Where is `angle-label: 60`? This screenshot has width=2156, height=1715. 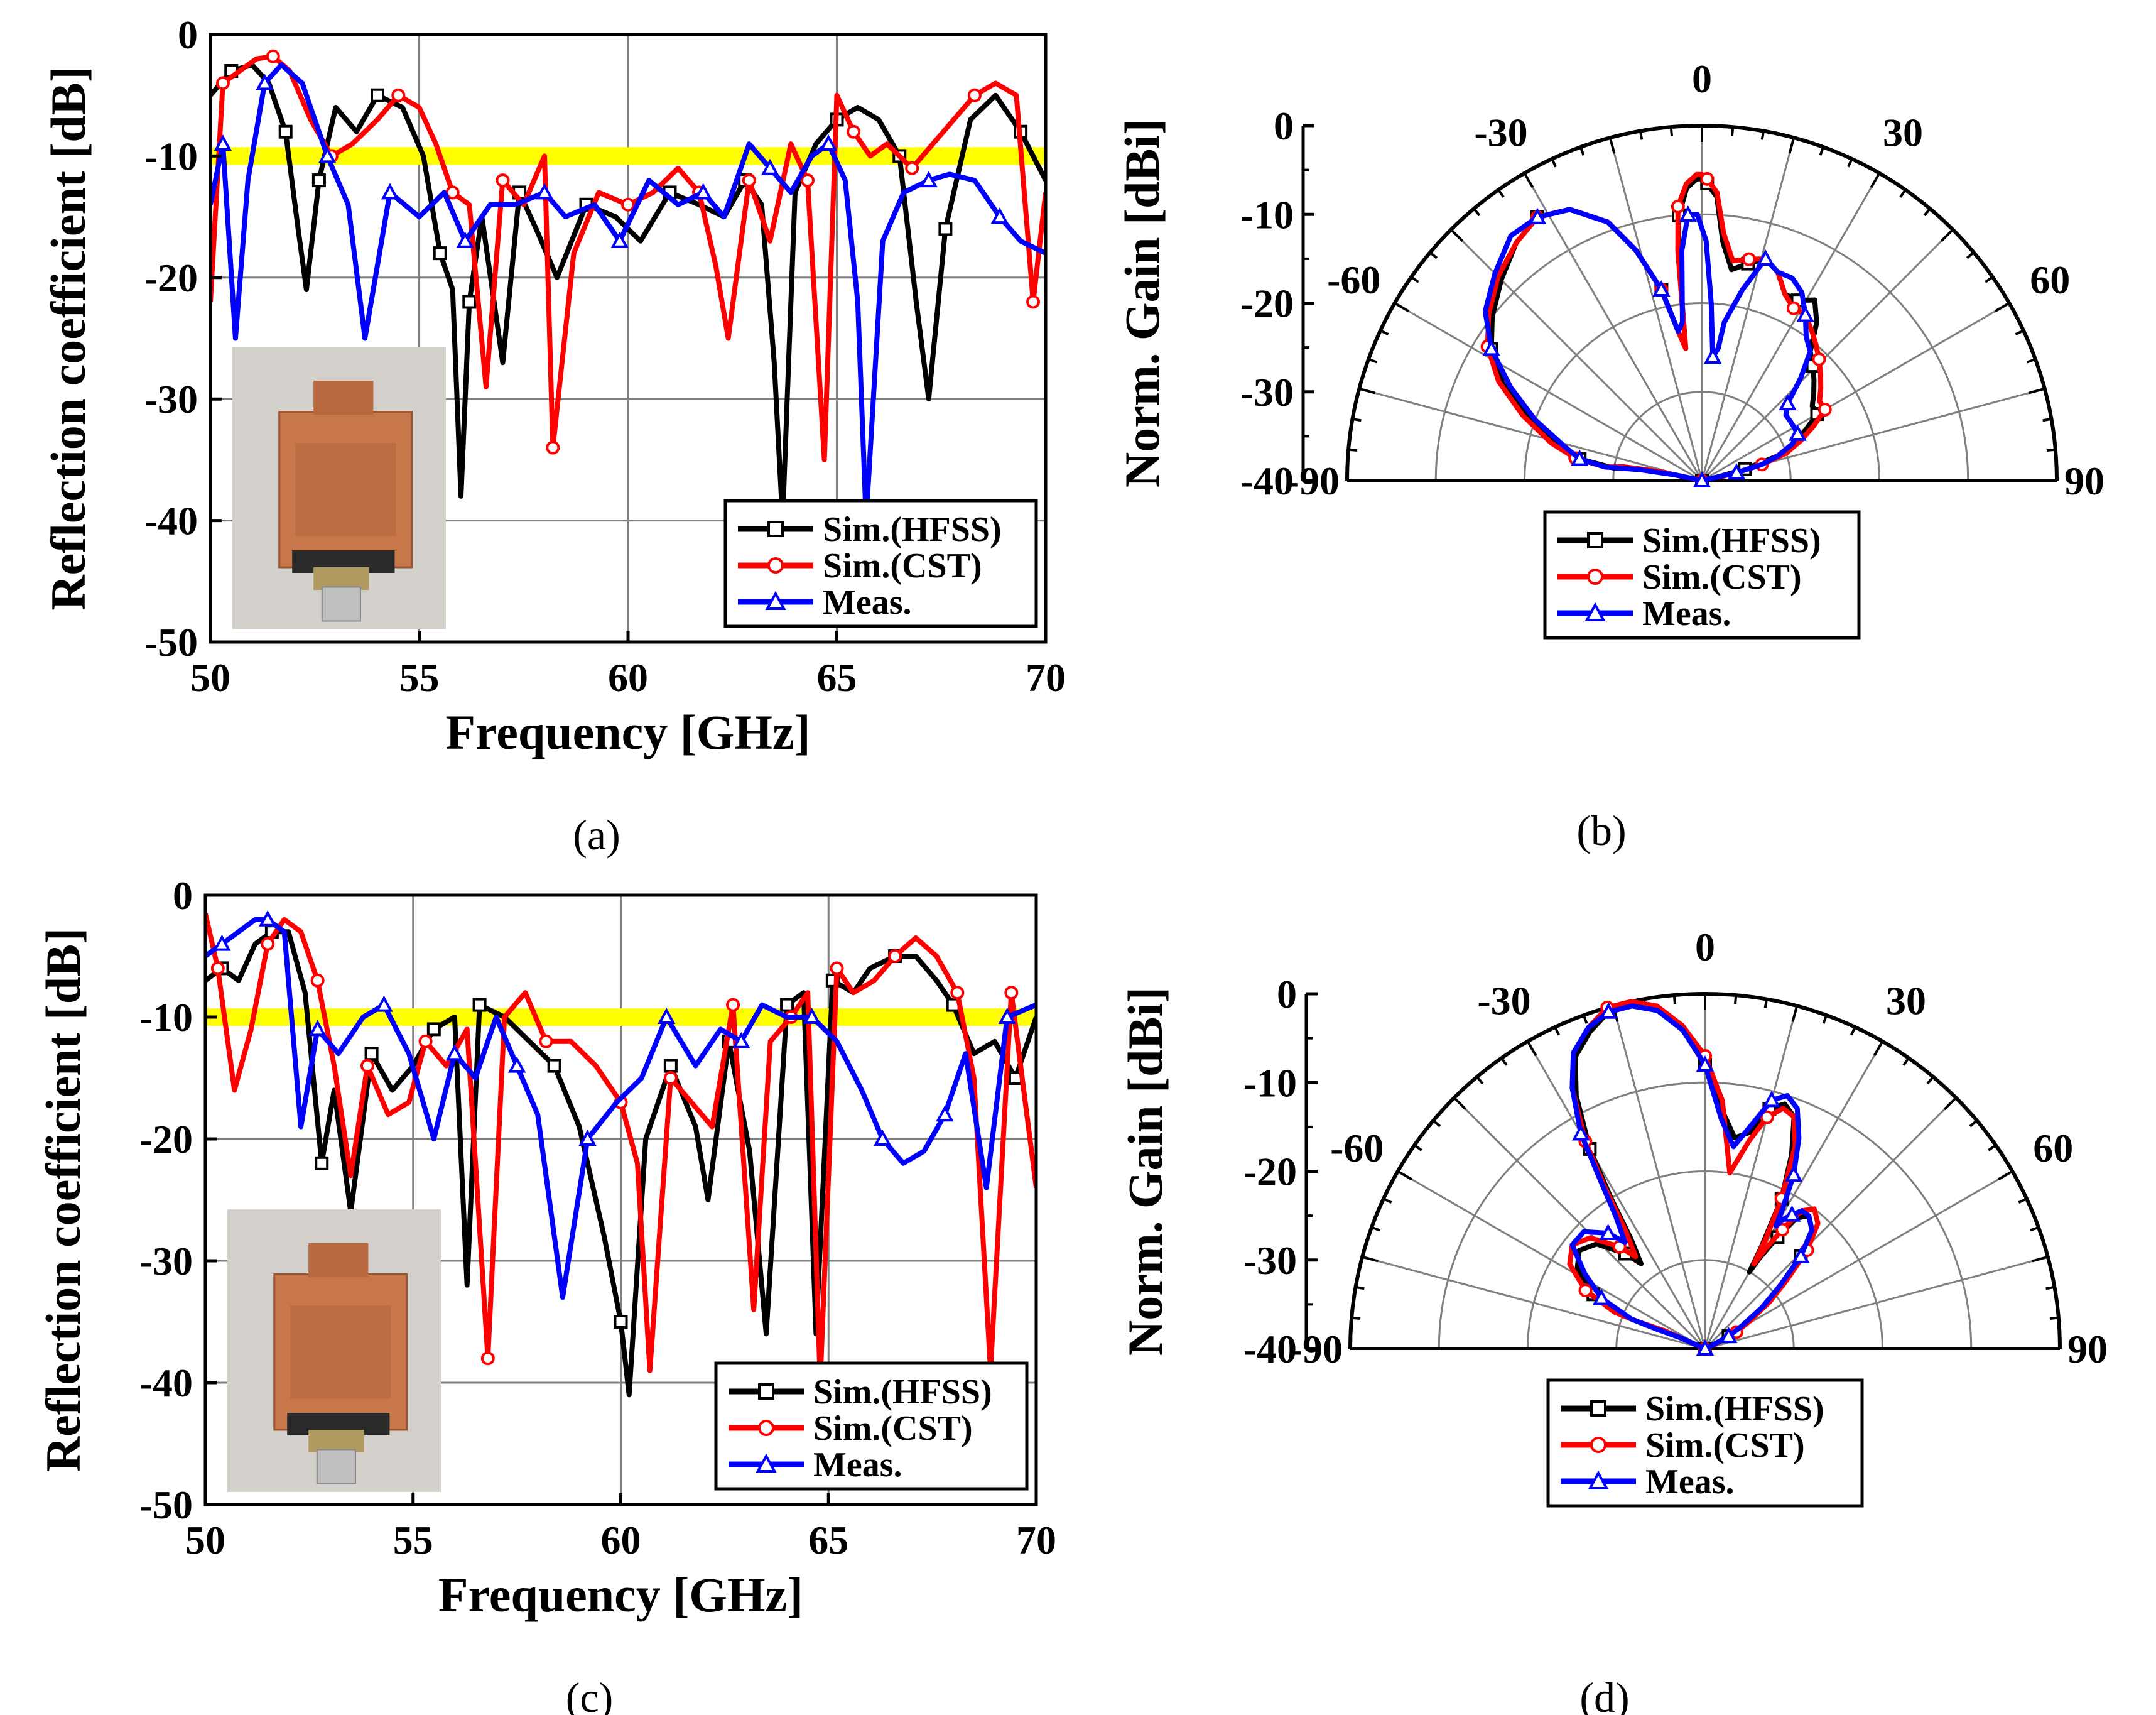 angle-label: 60 is located at coordinates (2053, 1148).